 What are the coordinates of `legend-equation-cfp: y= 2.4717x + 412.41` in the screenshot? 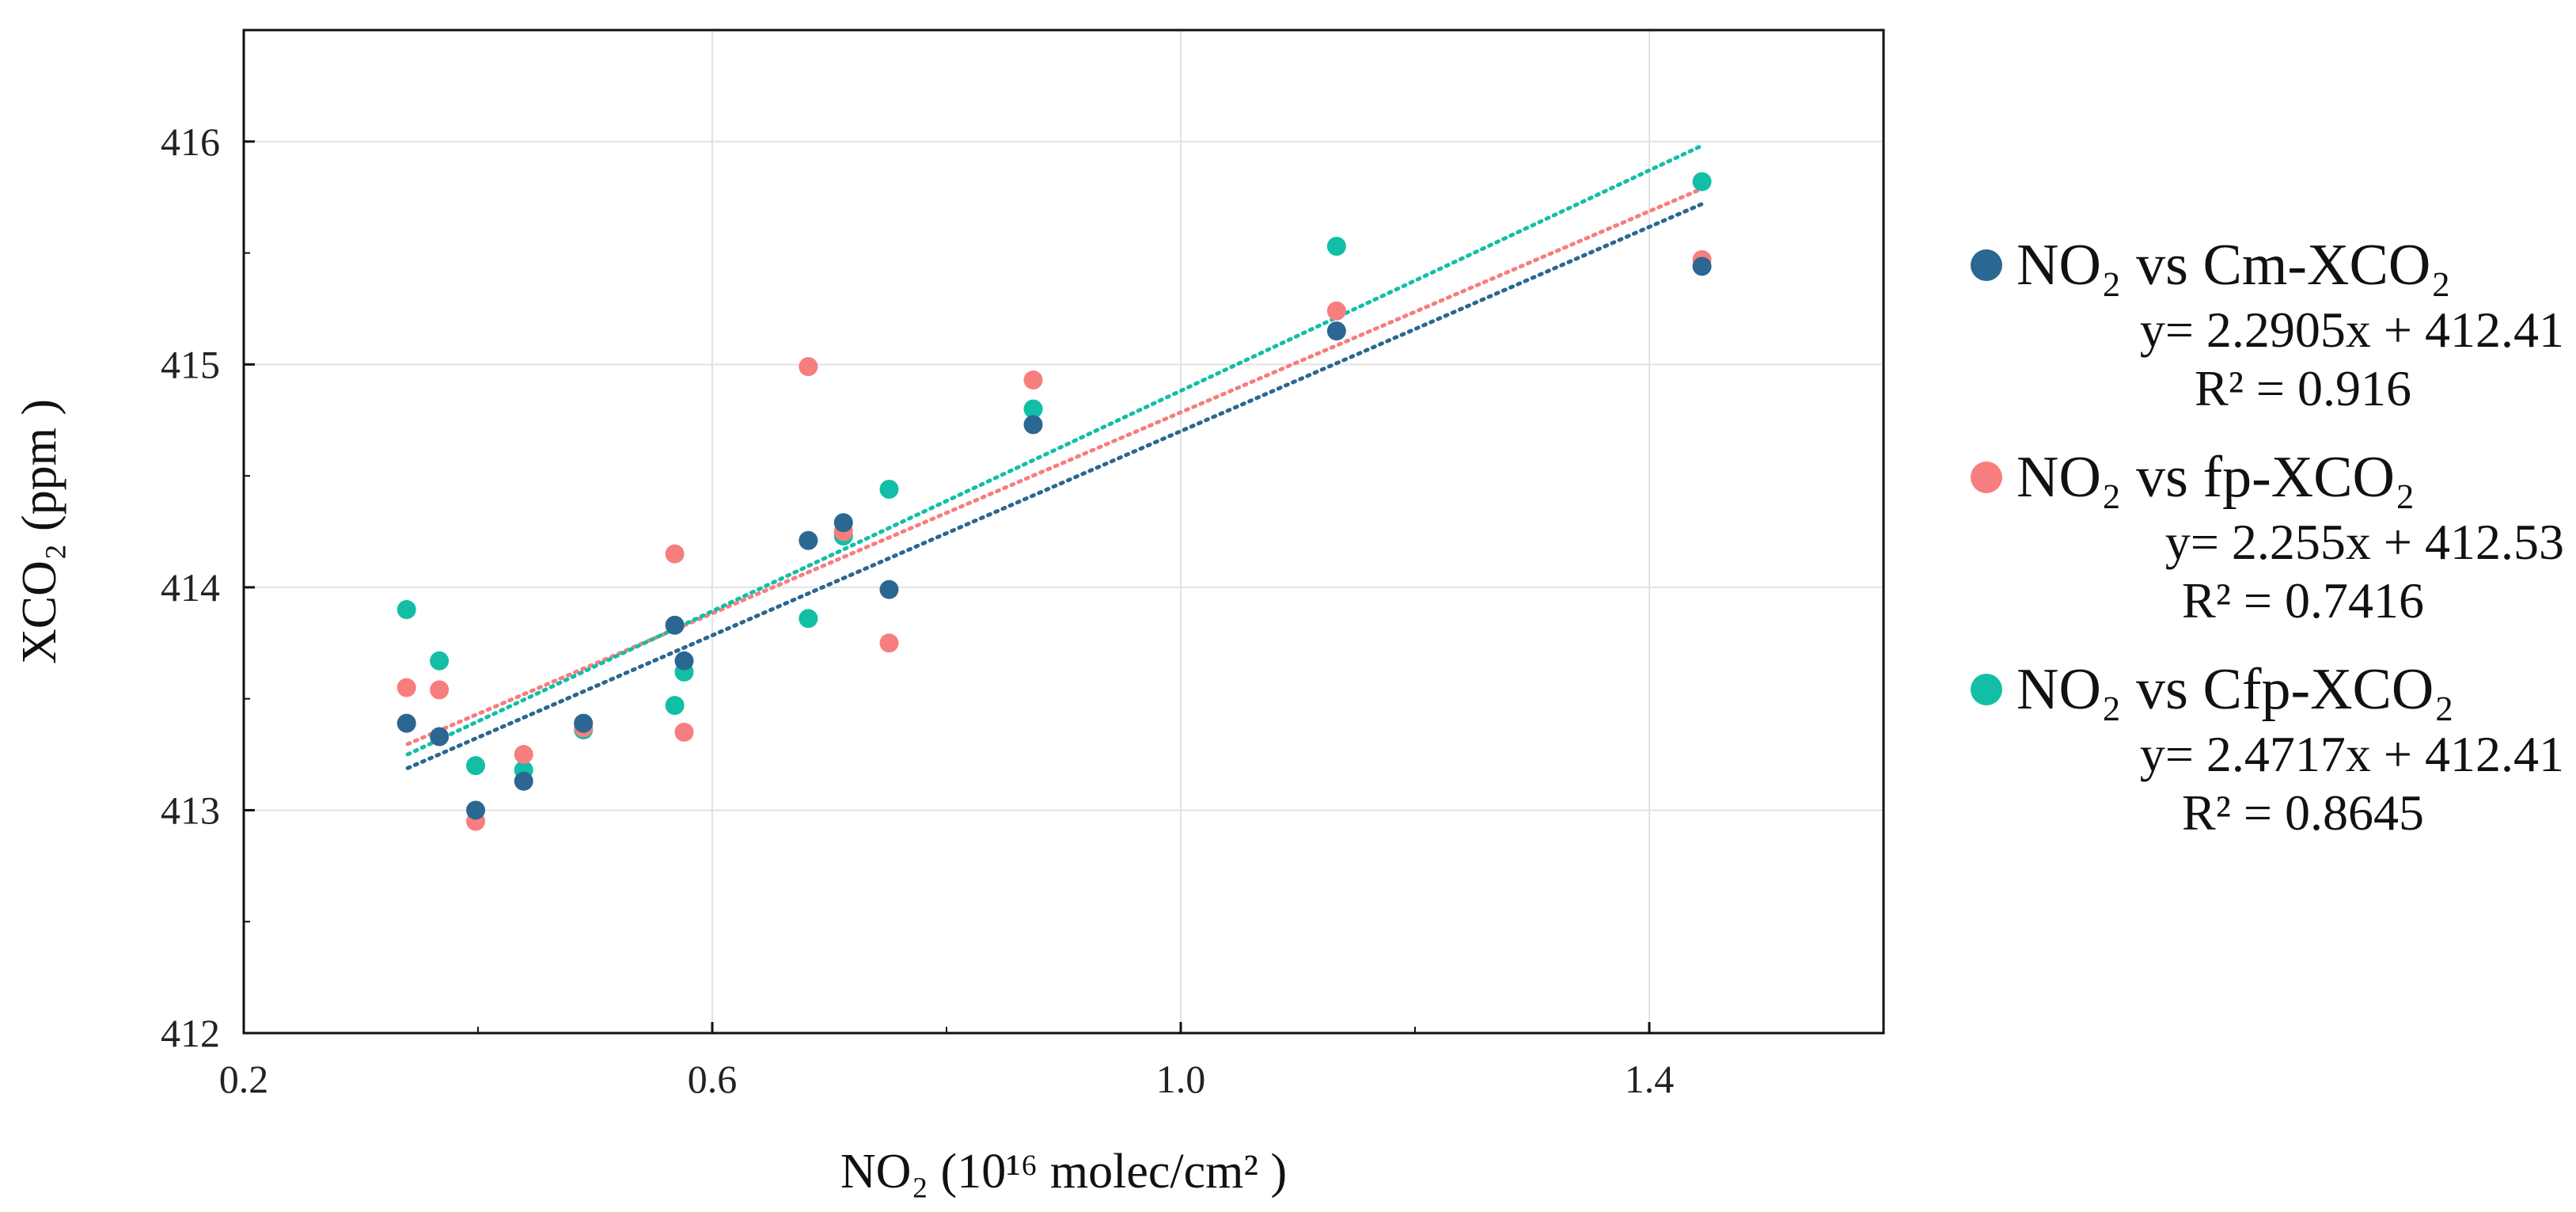 It's located at (2351, 754).